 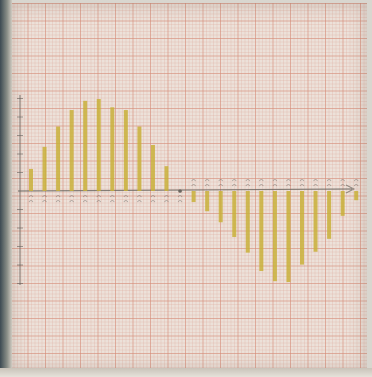 What do you see at coordinates (180, 191) in the screenshot?
I see `chart-zero-point` at bounding box center [180, 191].